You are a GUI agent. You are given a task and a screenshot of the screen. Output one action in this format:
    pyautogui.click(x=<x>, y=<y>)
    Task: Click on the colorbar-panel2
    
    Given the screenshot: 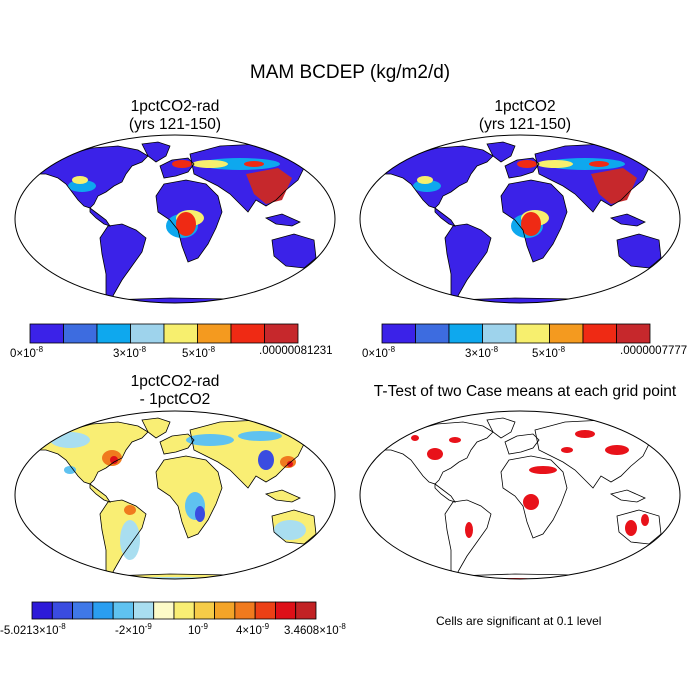 What is the action you would take?
    pyautogui.click(x=516, y=333)
    